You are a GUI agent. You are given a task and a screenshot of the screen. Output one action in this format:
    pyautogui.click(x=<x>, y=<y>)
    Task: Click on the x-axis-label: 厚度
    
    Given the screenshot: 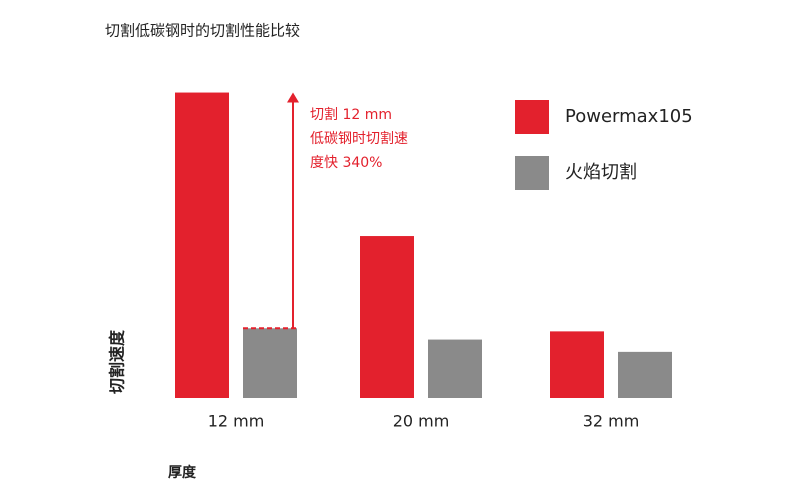 What is the action you would take?
    pyautogui.click(x=182, y=472)
    